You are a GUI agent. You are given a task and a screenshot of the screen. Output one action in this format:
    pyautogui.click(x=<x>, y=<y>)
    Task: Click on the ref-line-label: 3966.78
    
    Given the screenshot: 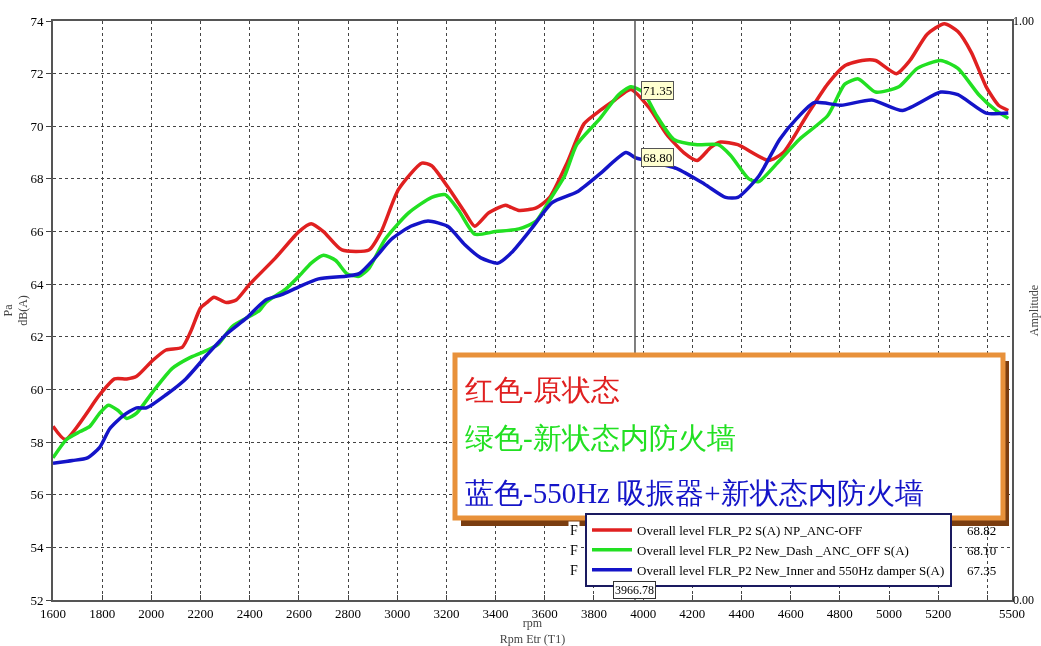 What is the action you would take?
    pyautogui.click(x=634, y=590)
    